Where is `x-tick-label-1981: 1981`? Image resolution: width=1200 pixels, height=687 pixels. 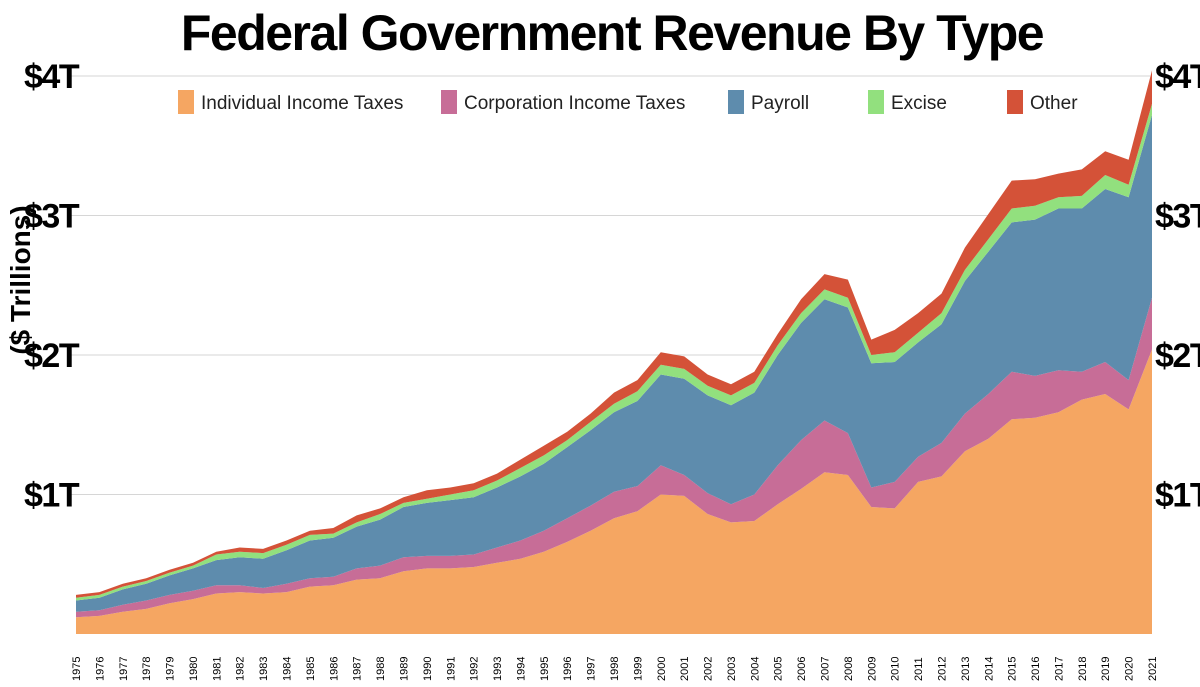
x-tick-label-1981: 1981 is located at coordinates (217, 669).